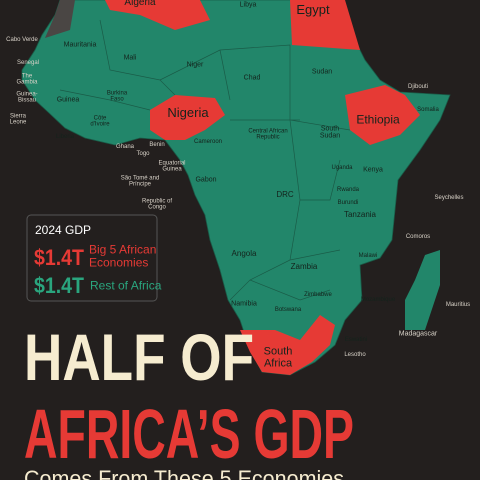 This screenshot has width=480, height=480. Describe the element at coordinates (65, 136) in the screenshot. I see `country-label: Liberia` at that location.